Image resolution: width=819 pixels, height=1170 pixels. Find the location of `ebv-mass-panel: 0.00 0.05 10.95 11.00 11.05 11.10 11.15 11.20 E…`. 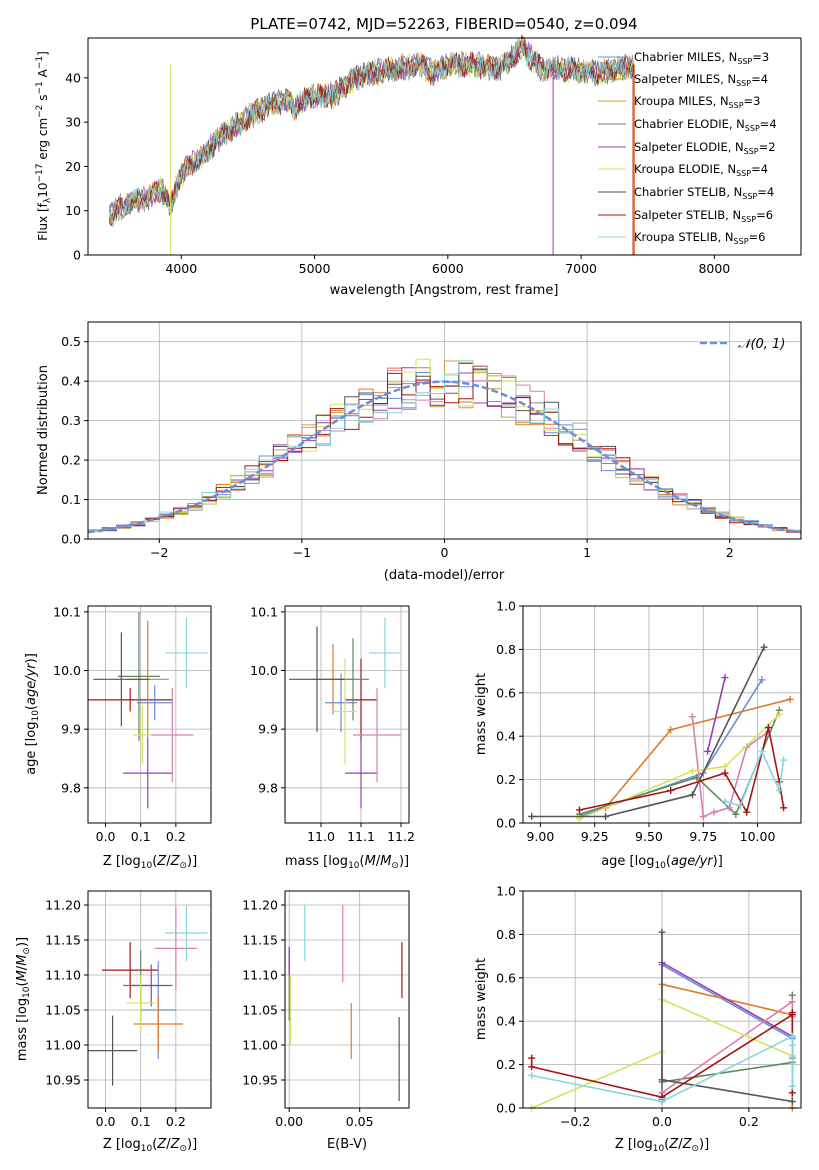

ebv-mass-panel: 0.00 0.05 10.95 11.00 11.05 11.10 11.15 11.20 E… is located at coordinates (326, 1021).